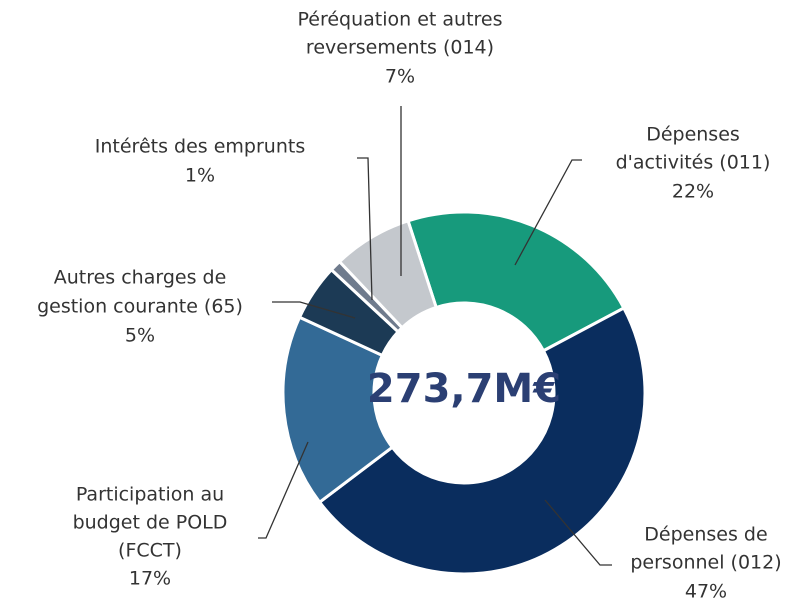 The image size is (797, 602). Describe the element at coordinates (693, 135) in the screenshot. I see `slice-label: Dépenses` at that location.